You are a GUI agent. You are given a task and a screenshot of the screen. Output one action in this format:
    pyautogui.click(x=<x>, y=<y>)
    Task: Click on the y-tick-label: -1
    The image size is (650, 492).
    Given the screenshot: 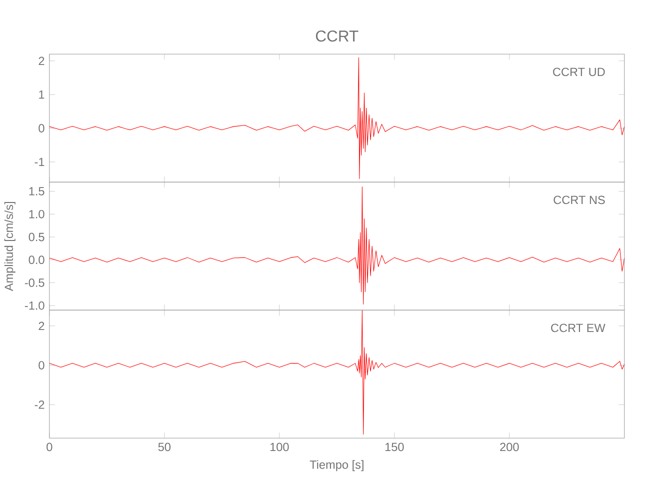 What is the action you would take?
    pyautogui.click(x=39, y=162)
    